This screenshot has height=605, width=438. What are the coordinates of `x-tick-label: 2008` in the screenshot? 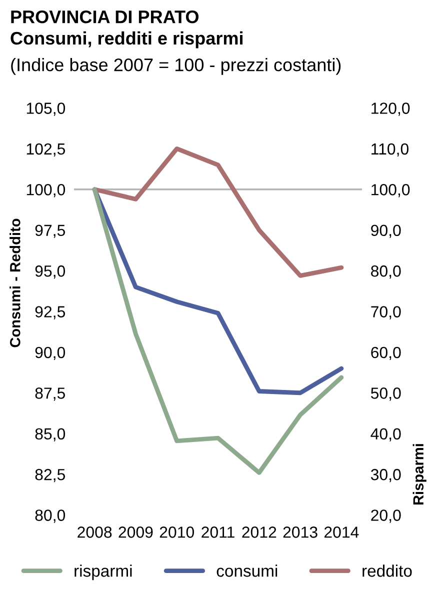 It's located at (95, 532).